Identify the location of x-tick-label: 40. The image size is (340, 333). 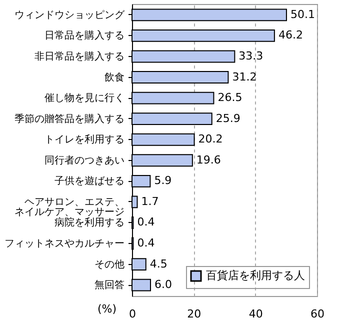
(255, 314).